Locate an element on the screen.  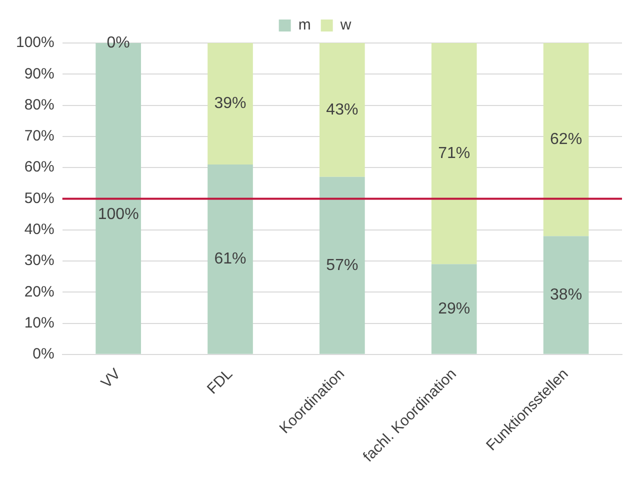
legend-label: m is located at coordinates (304, 25).